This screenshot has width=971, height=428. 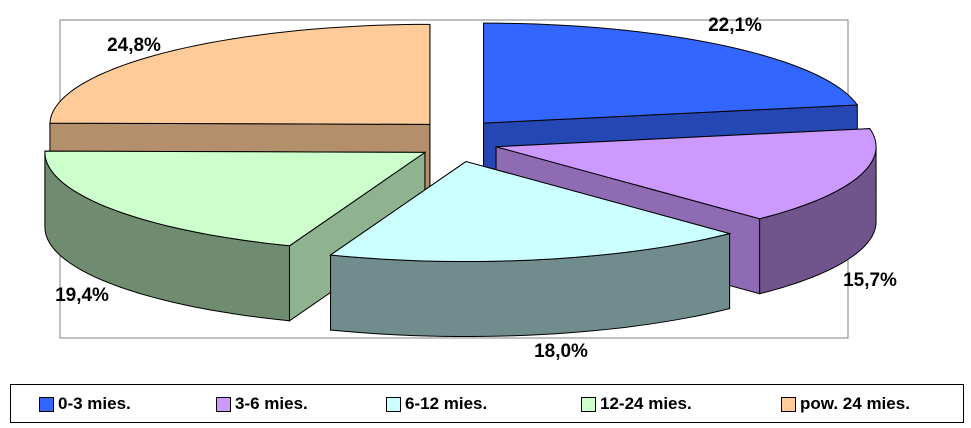 I want to click on legend-item-pow-24: pow. 24 mies., so click(x=845, y=404).